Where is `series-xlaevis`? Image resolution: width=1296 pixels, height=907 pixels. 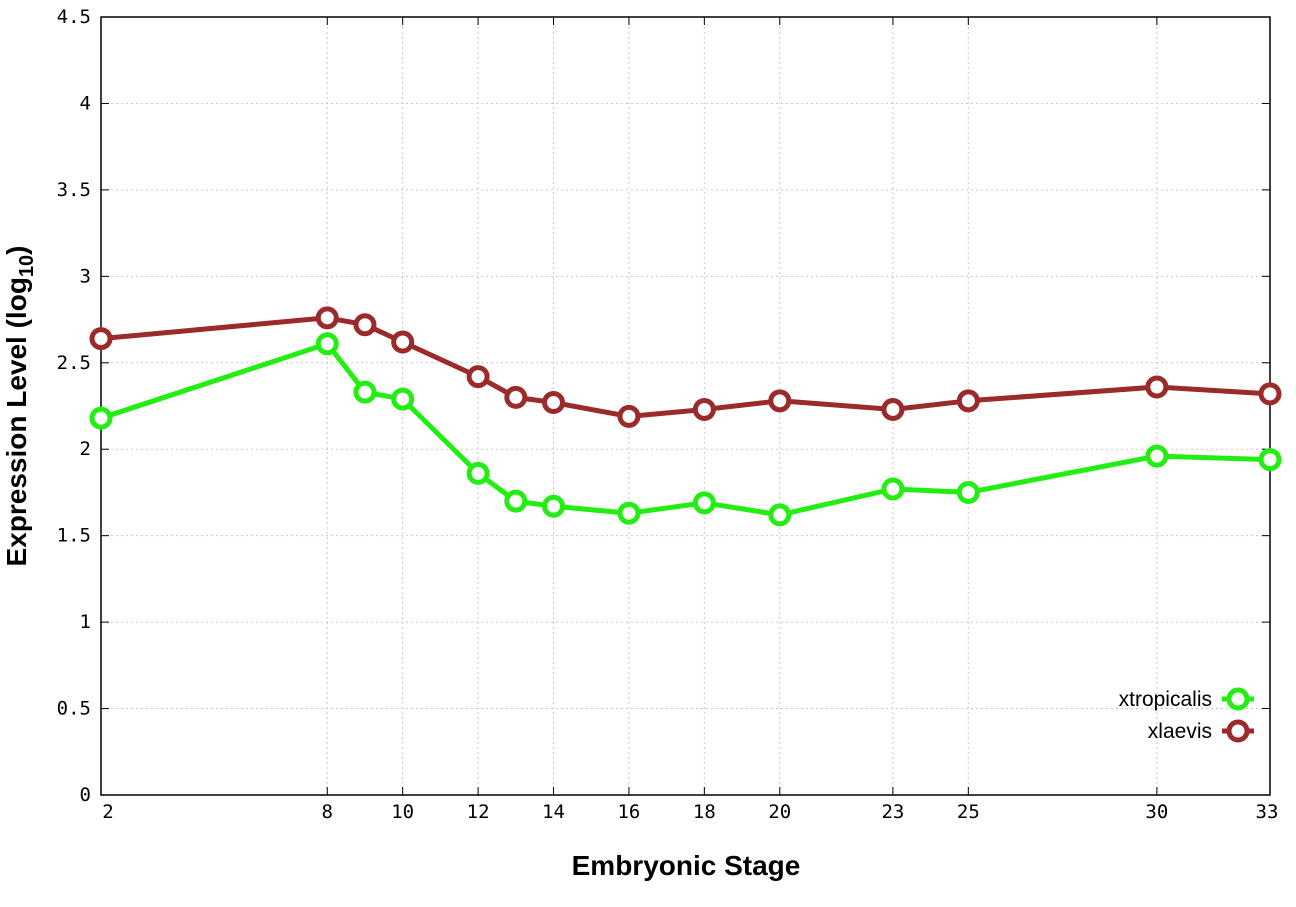
series-xlaevis is located at coordinates (685, 367).